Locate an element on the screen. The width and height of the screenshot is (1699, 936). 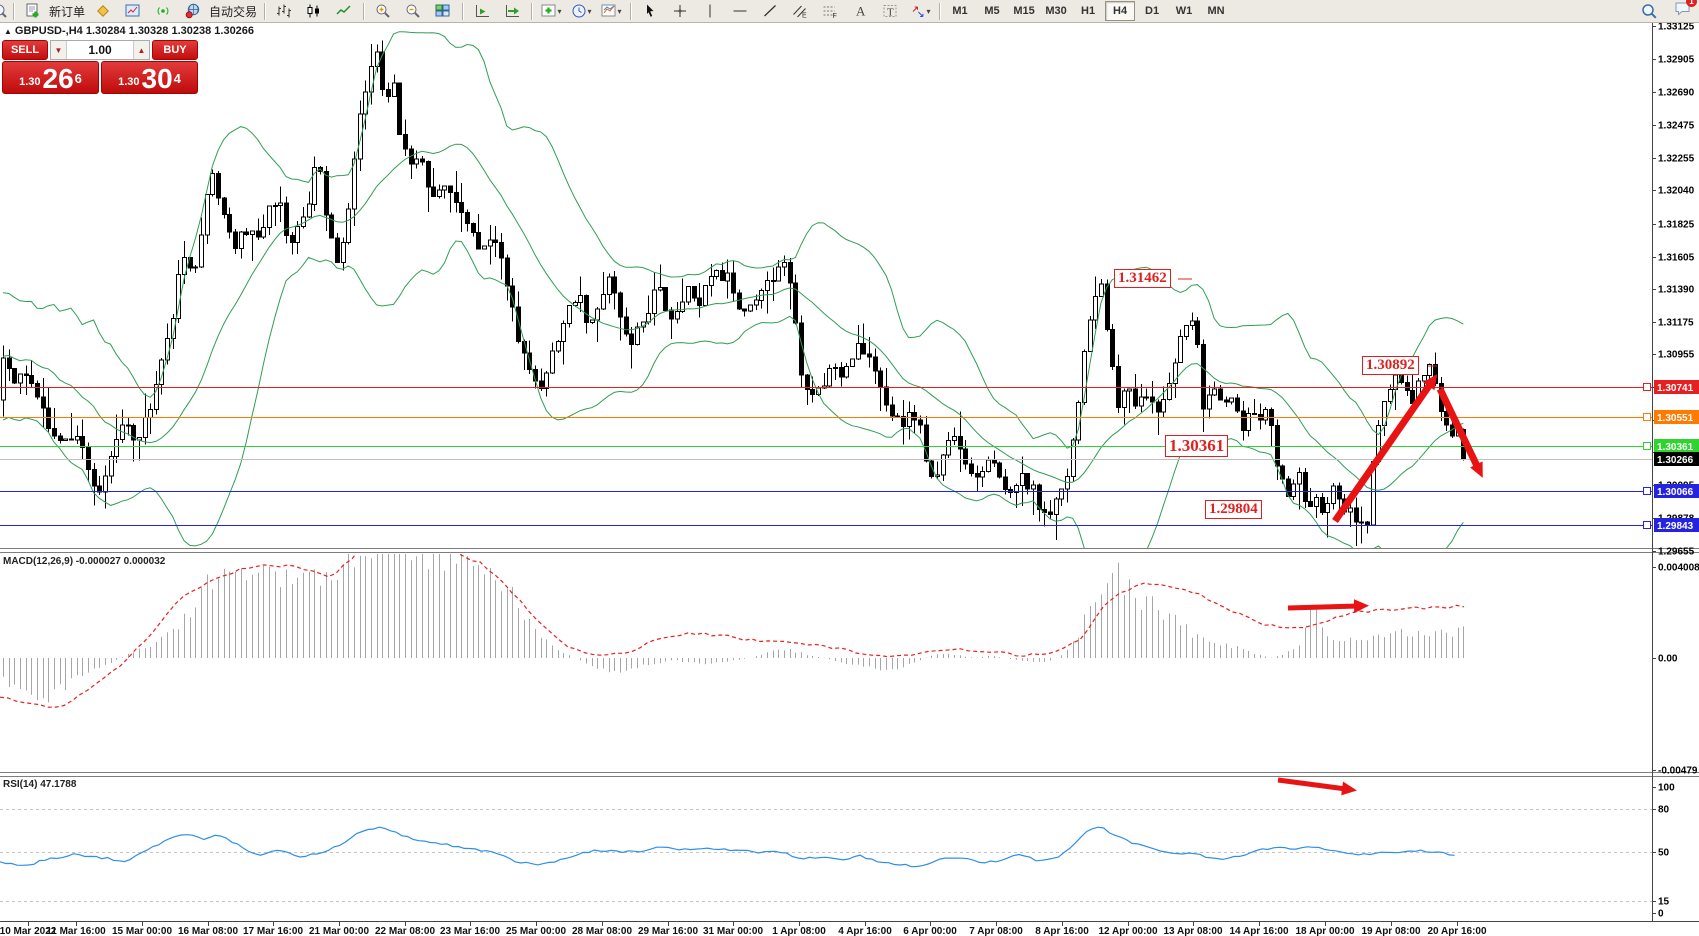
arrows-tool-icon: ▾ is located at coordinates (920, 11).